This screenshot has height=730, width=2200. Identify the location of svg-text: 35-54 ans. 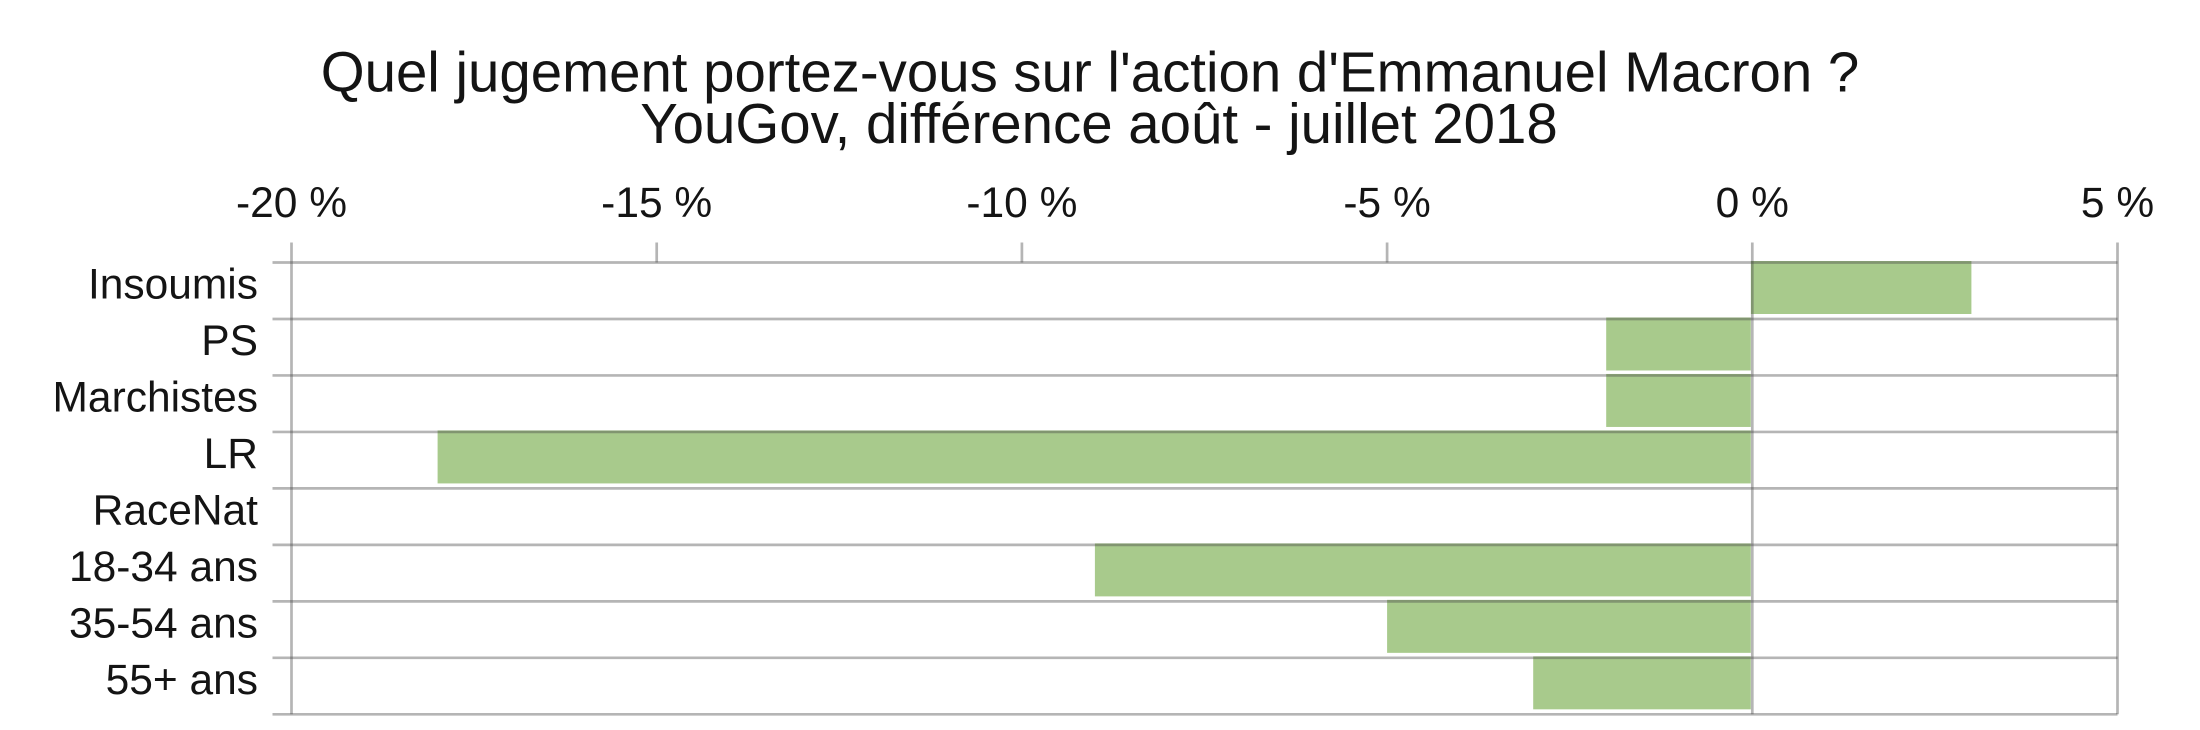
(163, 624).